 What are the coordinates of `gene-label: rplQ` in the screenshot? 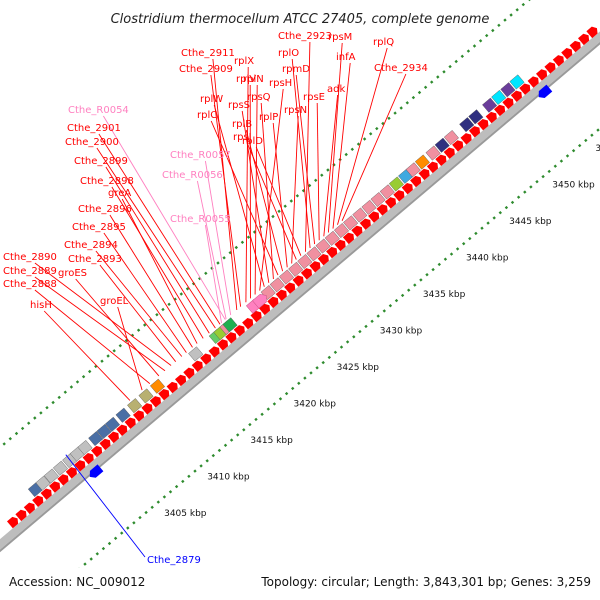 It's located at (383, 42).